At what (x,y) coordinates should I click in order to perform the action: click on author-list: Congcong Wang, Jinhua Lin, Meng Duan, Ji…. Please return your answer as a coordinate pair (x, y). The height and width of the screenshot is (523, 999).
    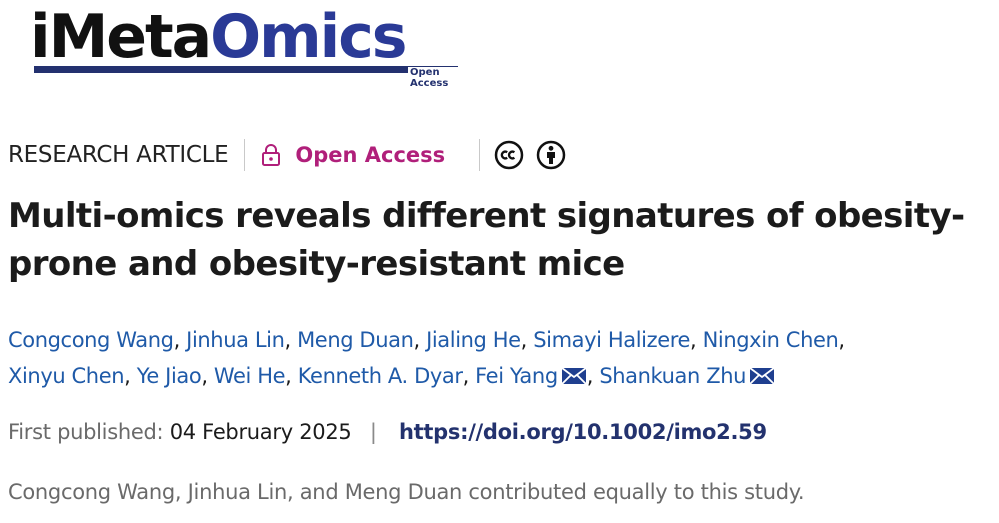
    Looking at the image, I should click on (426, 358).